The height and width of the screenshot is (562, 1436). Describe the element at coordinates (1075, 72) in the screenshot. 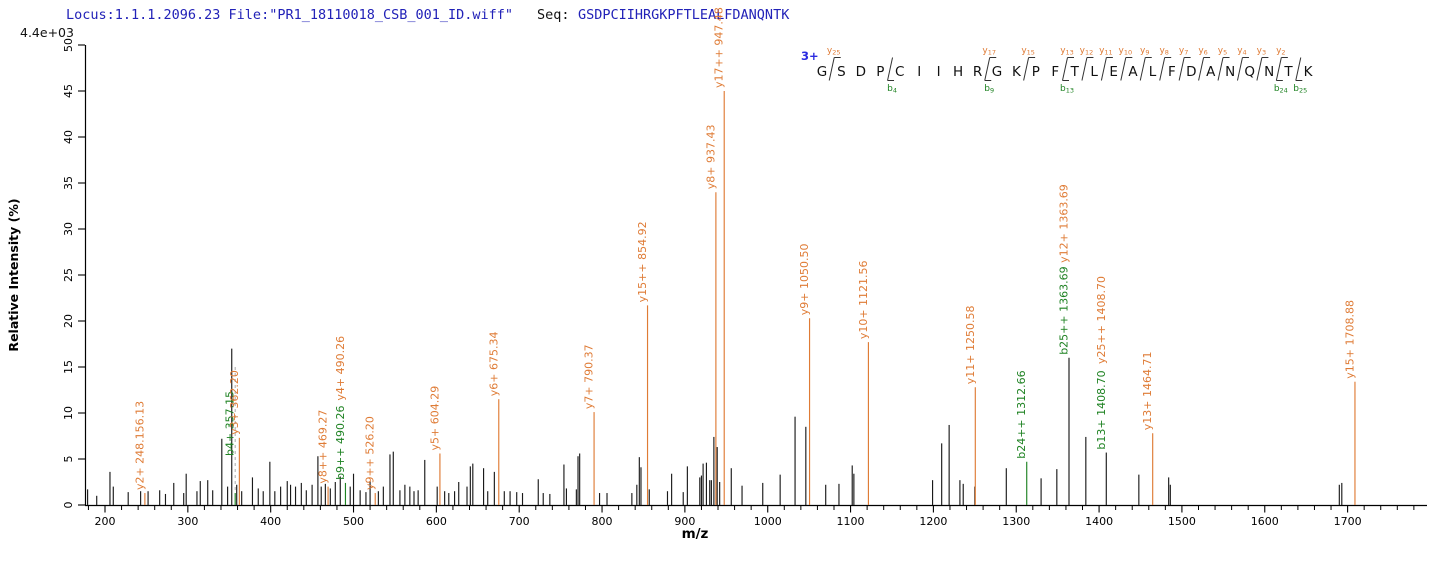

I see `residue-letter: T` at that location.